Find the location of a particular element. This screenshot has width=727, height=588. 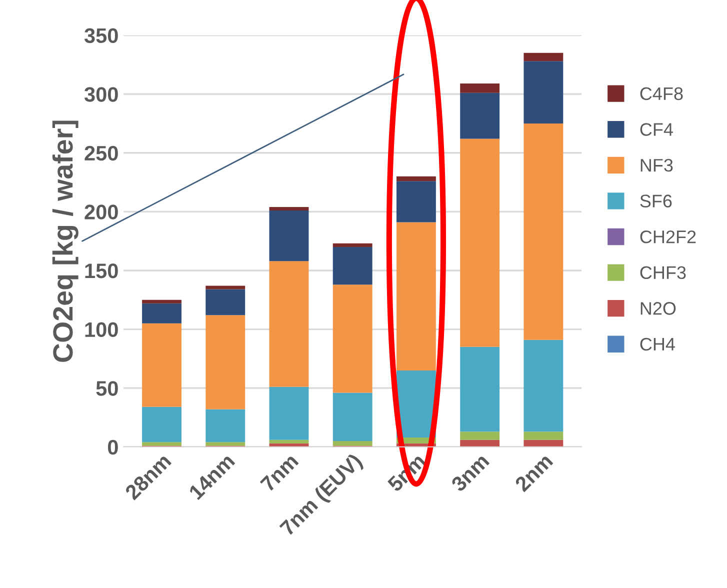

y-tick-label: 100 is located at coordinates (101, 330).